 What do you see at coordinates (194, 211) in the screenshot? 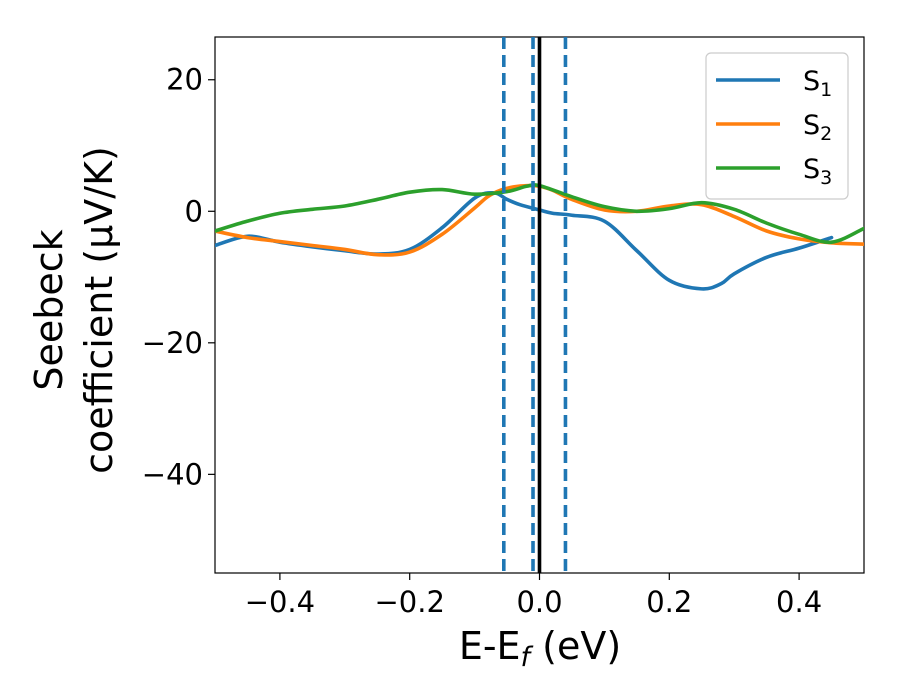
I see `y-tick-label: 0` at bounding box center [194, 211].